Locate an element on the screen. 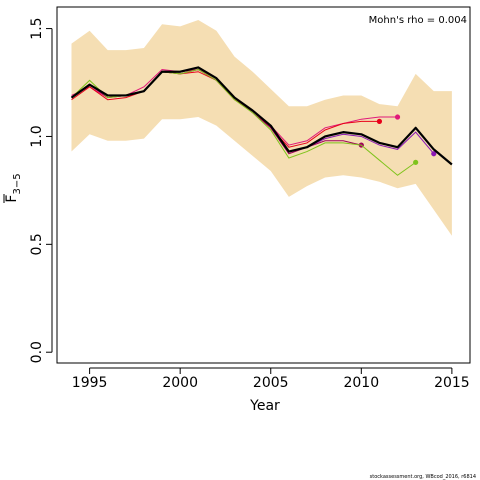 This screenshot has width=480, height=480. credit-footer: stockassessment.org, WBcod_2016, r6814 is located at coordinates (423, 477).